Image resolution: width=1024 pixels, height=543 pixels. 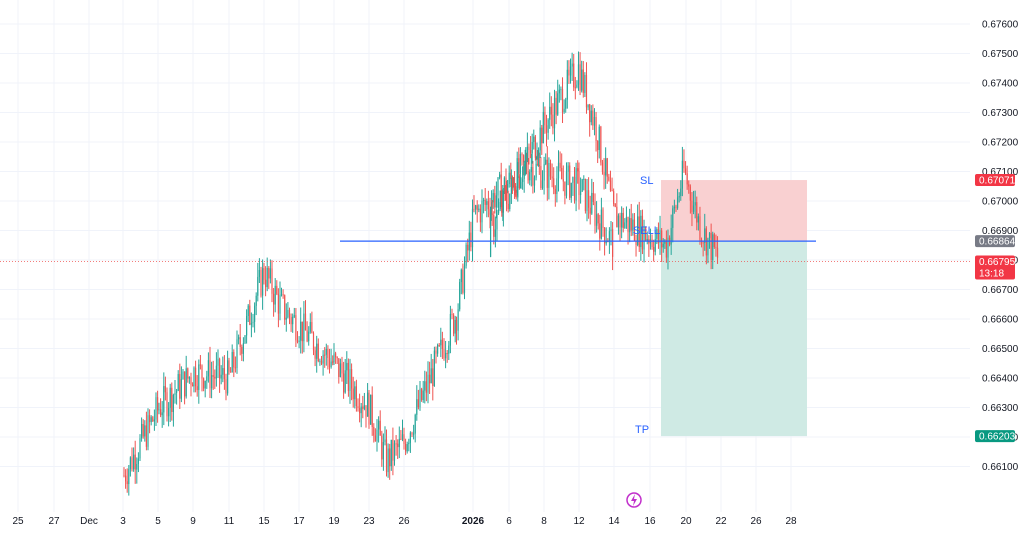 What do you see at coordinates (1000, 349) in the screenshot?
I see `y-tick-label: 0.66500` at bounding box center [1000, 349].